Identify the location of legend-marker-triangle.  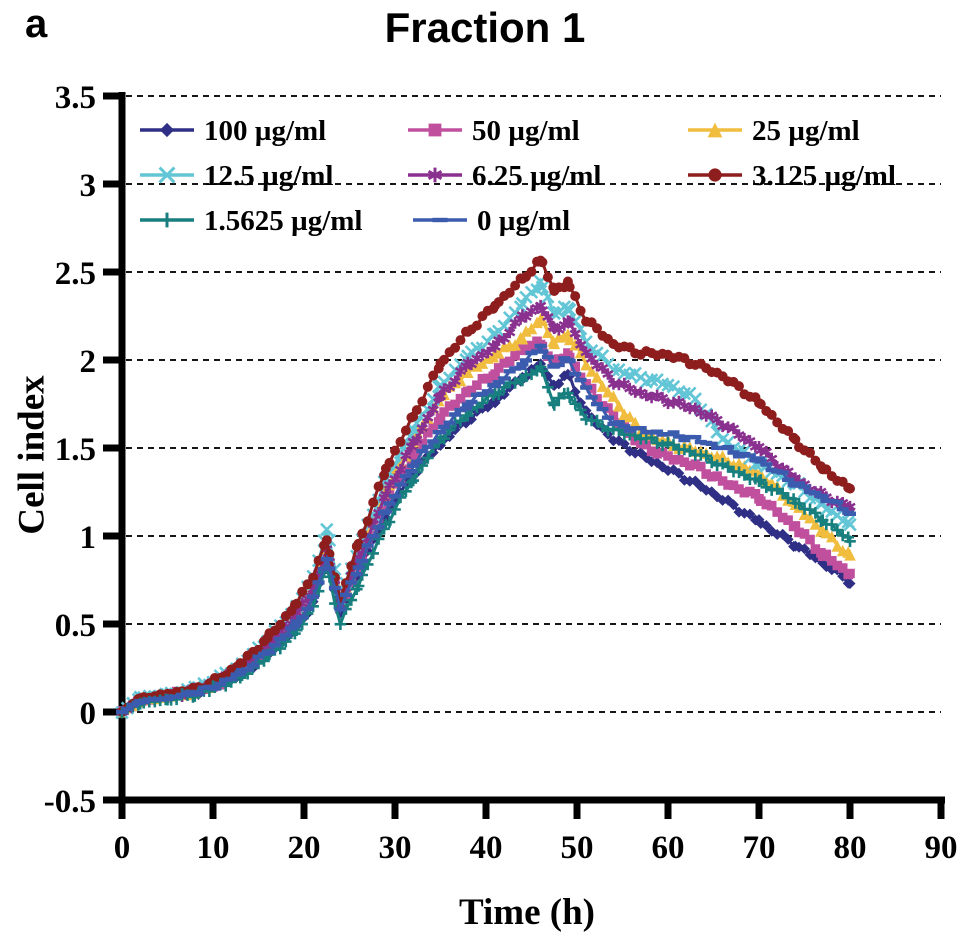
(715, 130).